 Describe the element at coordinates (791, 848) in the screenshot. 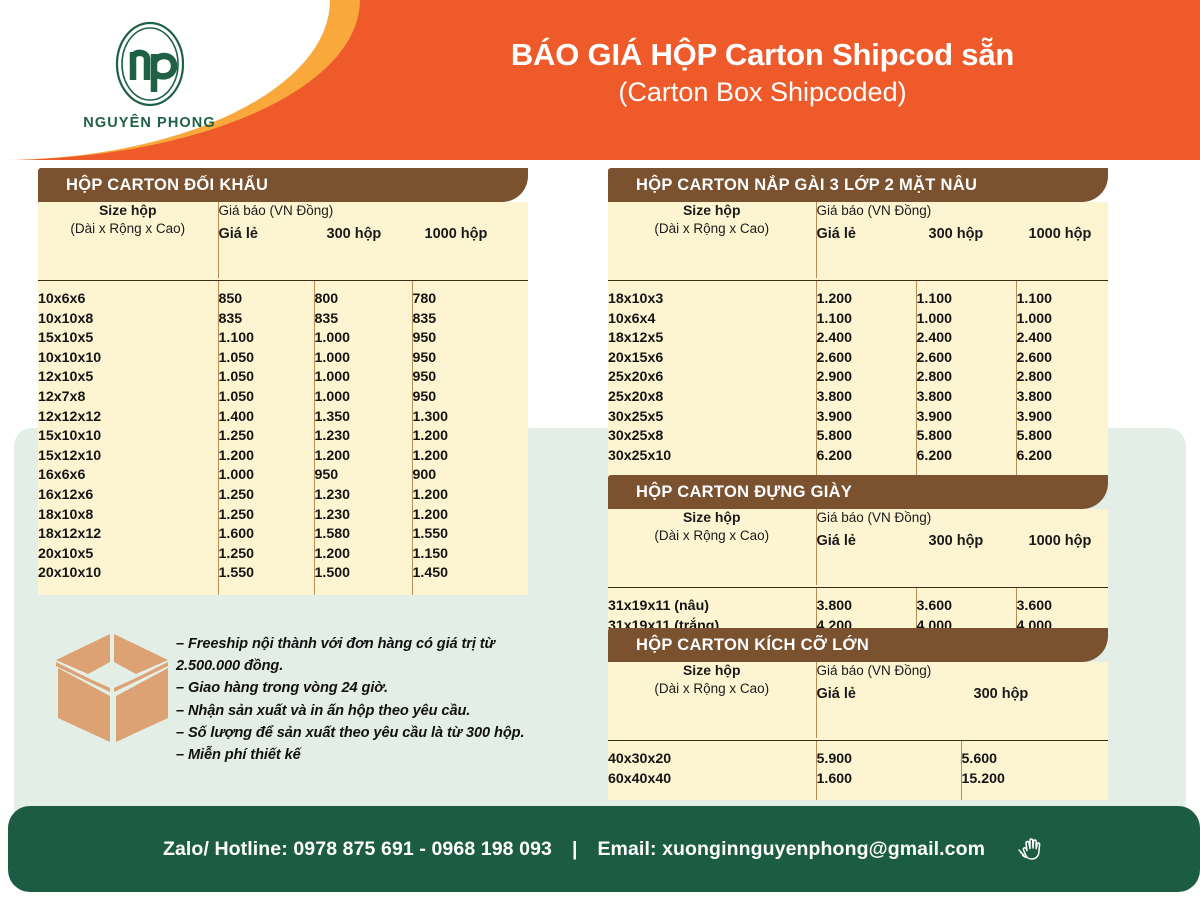

I see `footer-email: Email: xuonginnguyenphong@gmail.com` at that location.